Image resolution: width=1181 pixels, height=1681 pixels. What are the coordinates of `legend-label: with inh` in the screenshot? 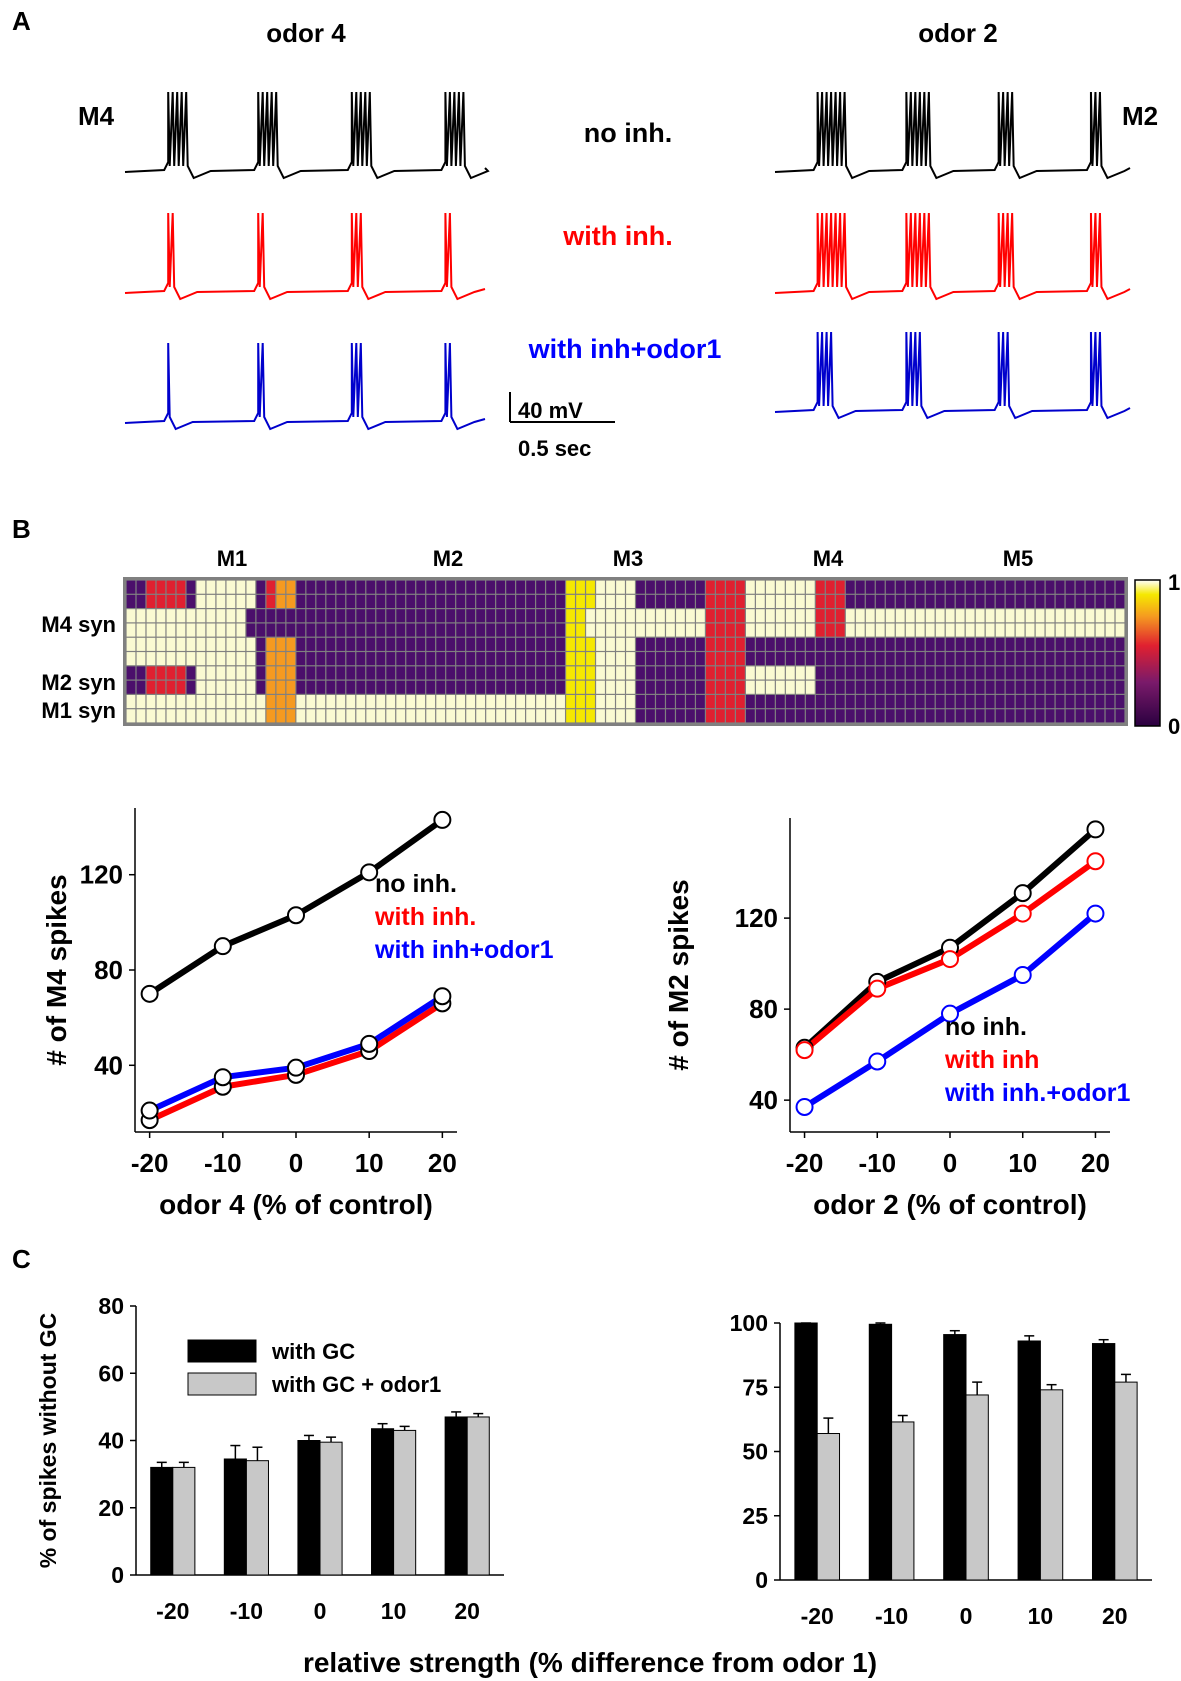 It's located at (991, 1060).